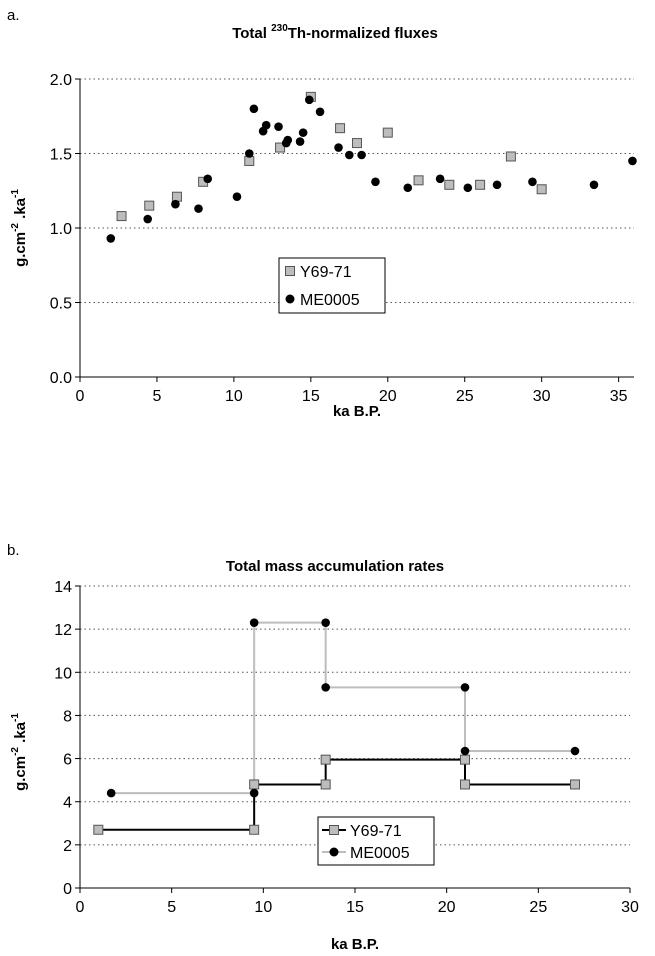 The image size is (655, 956). I want to click on chart-a-y-tick-label-0: 0.0, so click(61, 378).